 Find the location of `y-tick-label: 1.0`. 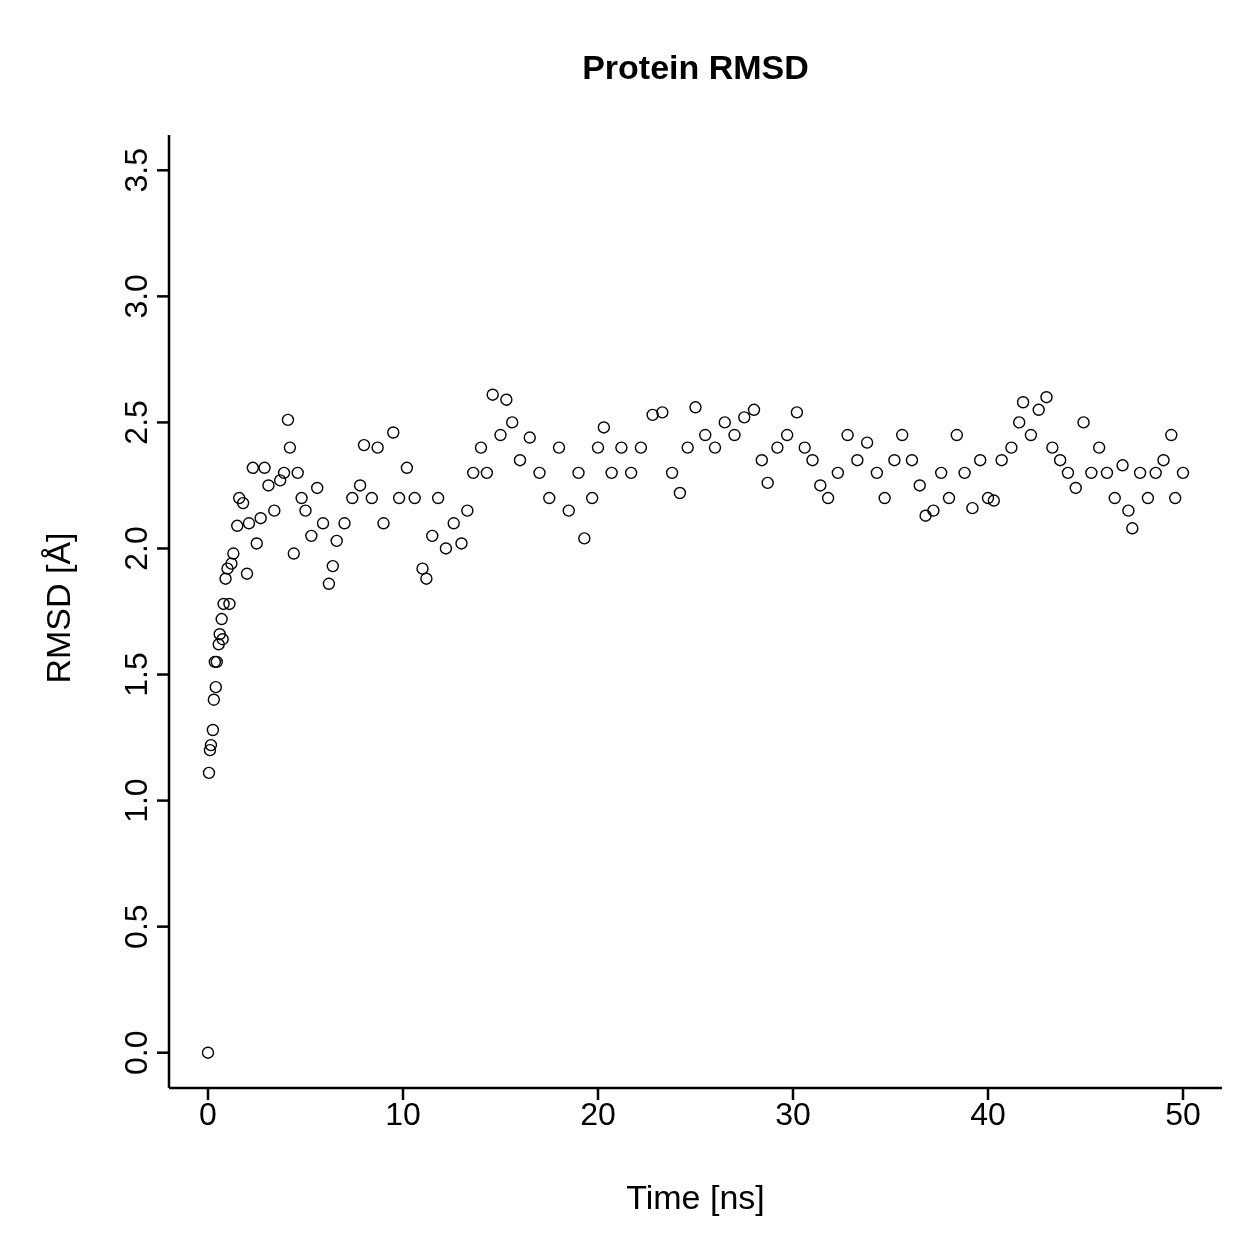

y-tick-label: 1.0 is located at coordinates (136, 800).